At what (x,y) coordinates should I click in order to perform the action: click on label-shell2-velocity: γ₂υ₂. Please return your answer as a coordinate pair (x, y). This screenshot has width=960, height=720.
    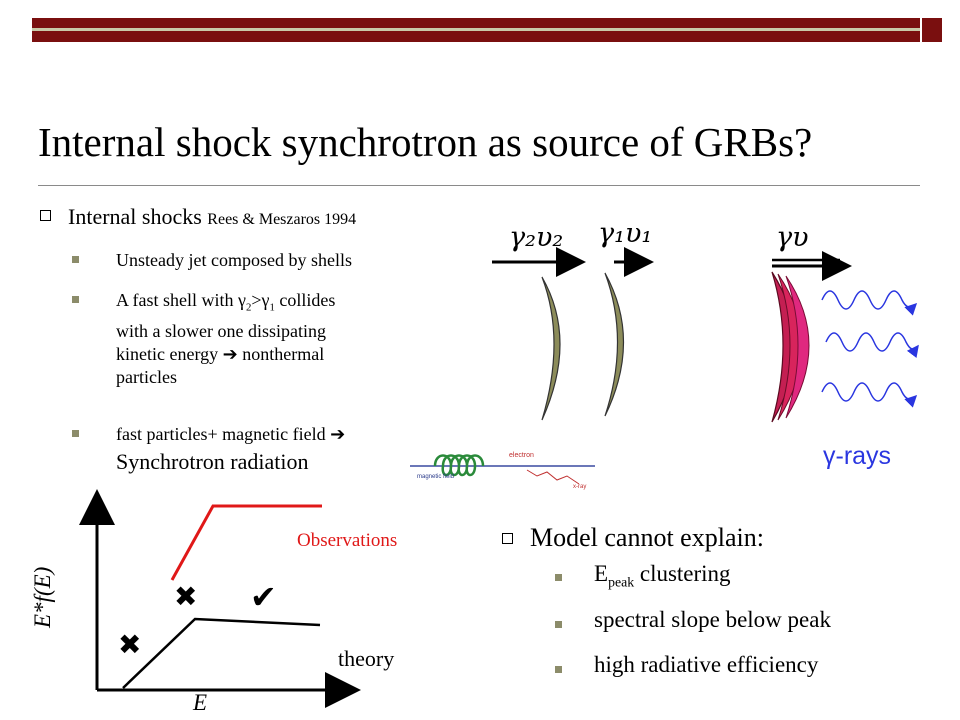
    Looking at the image, I should click on (536, 237).